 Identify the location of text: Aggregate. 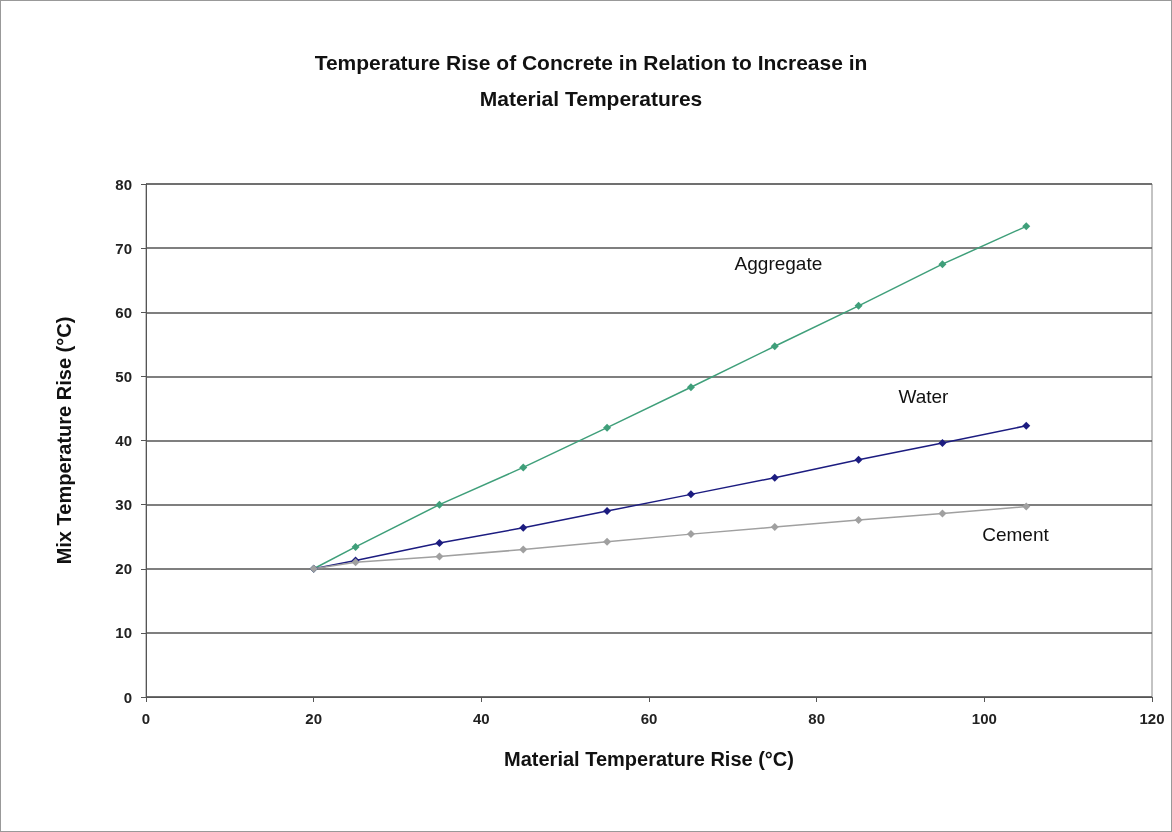
(778, 263).